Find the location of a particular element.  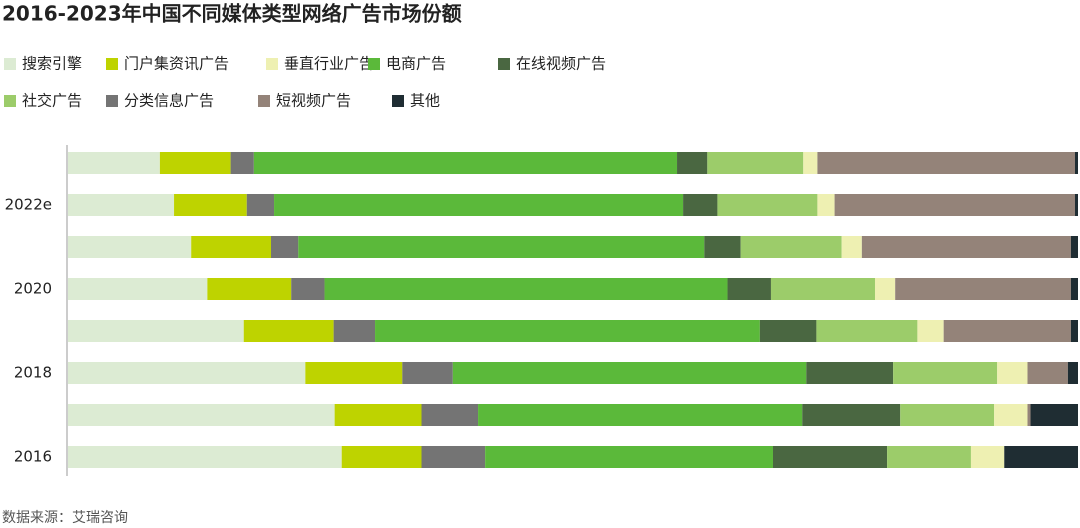

chart-title: 2016-2023年中国不同媒体类型网络广告市场份额 is located at coordinates (232, 14).